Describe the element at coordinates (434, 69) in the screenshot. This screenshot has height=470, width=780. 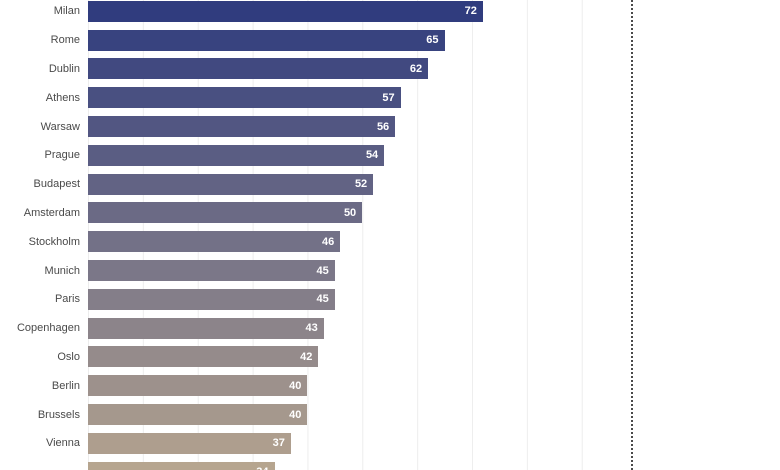
I see `bar-area: 62` at that location.